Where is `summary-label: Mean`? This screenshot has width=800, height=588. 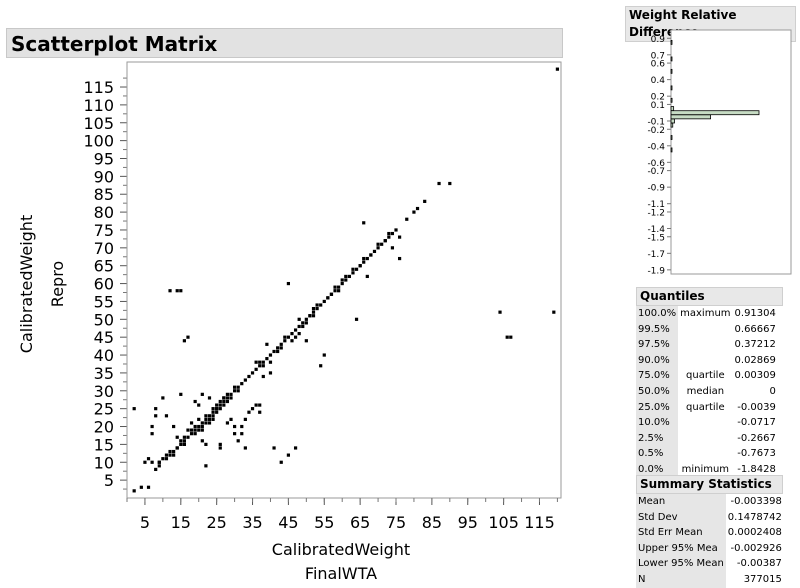 summary-label: Mean is located at coordinates (681, 502).